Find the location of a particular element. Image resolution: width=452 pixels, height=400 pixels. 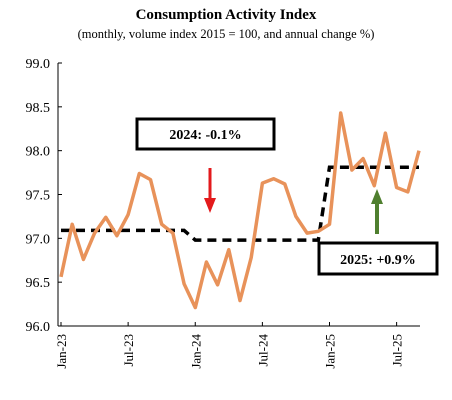

x-tick-label: Jul-25 is located at coordinates (397, 350).